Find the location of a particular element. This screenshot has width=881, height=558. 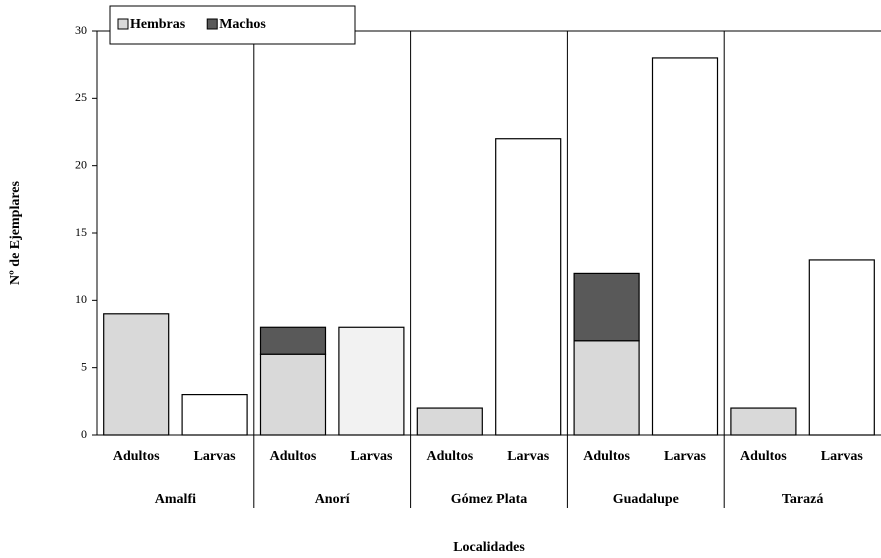

legend-label: Hembras is located at coordinates (158, 24).